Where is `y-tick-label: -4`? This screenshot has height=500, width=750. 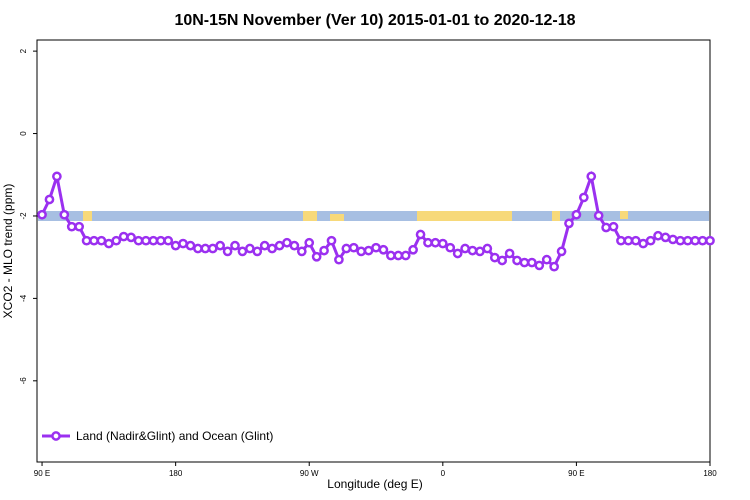
y-tick-label: -4 is located at coordinates (23, 298).